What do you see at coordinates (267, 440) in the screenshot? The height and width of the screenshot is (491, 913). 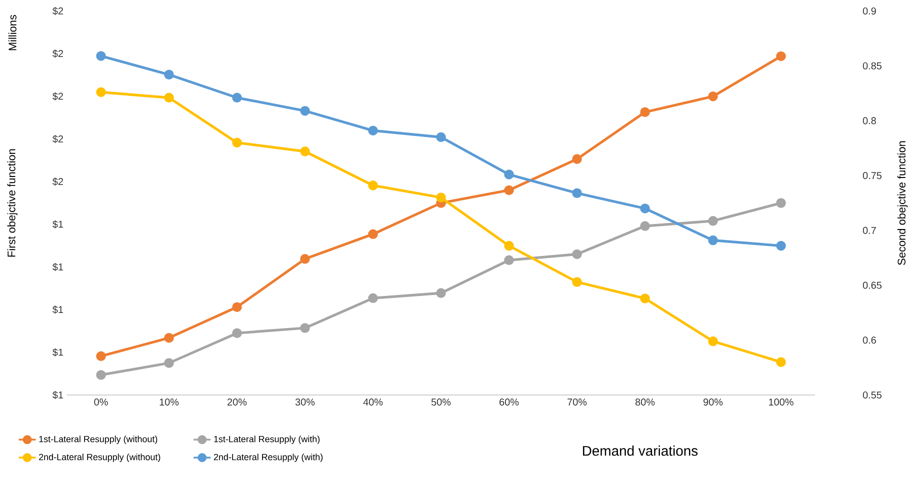 I see `legend-label: 1st-Lateral Resupply (with)` at bounding box center [267, 440].